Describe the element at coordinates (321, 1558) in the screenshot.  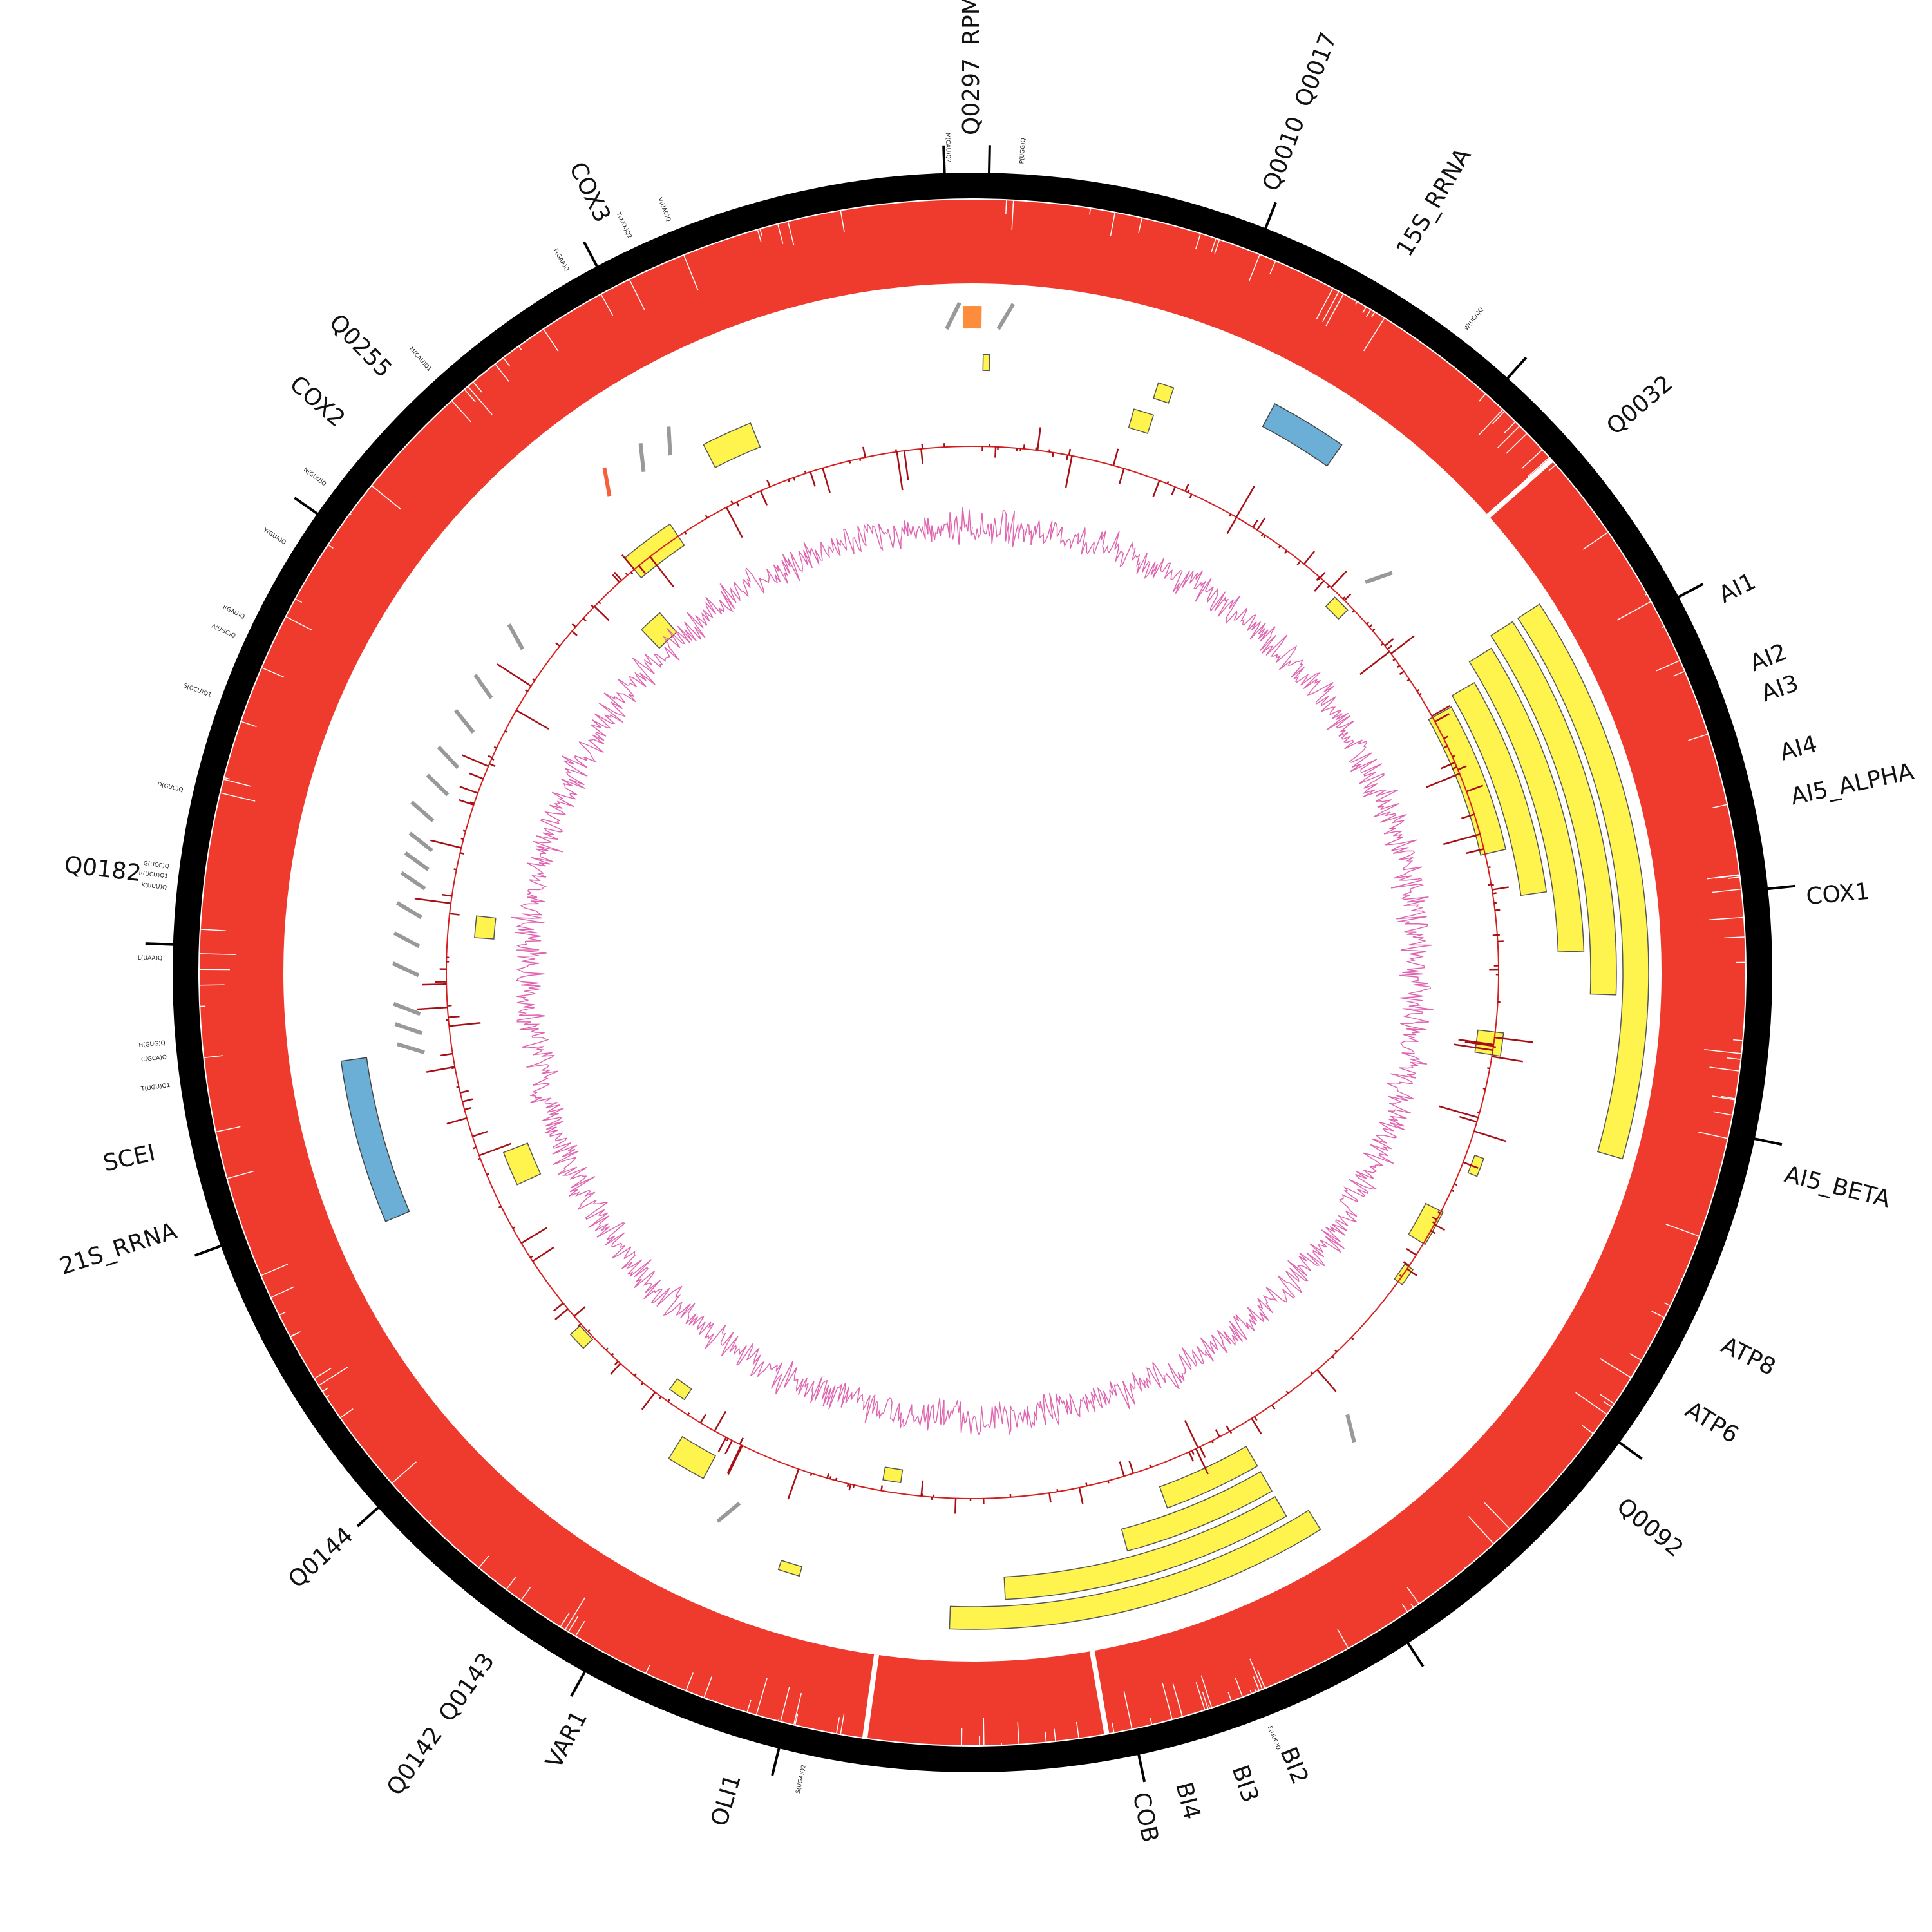
I see `gene-label: Q0144` at that location.